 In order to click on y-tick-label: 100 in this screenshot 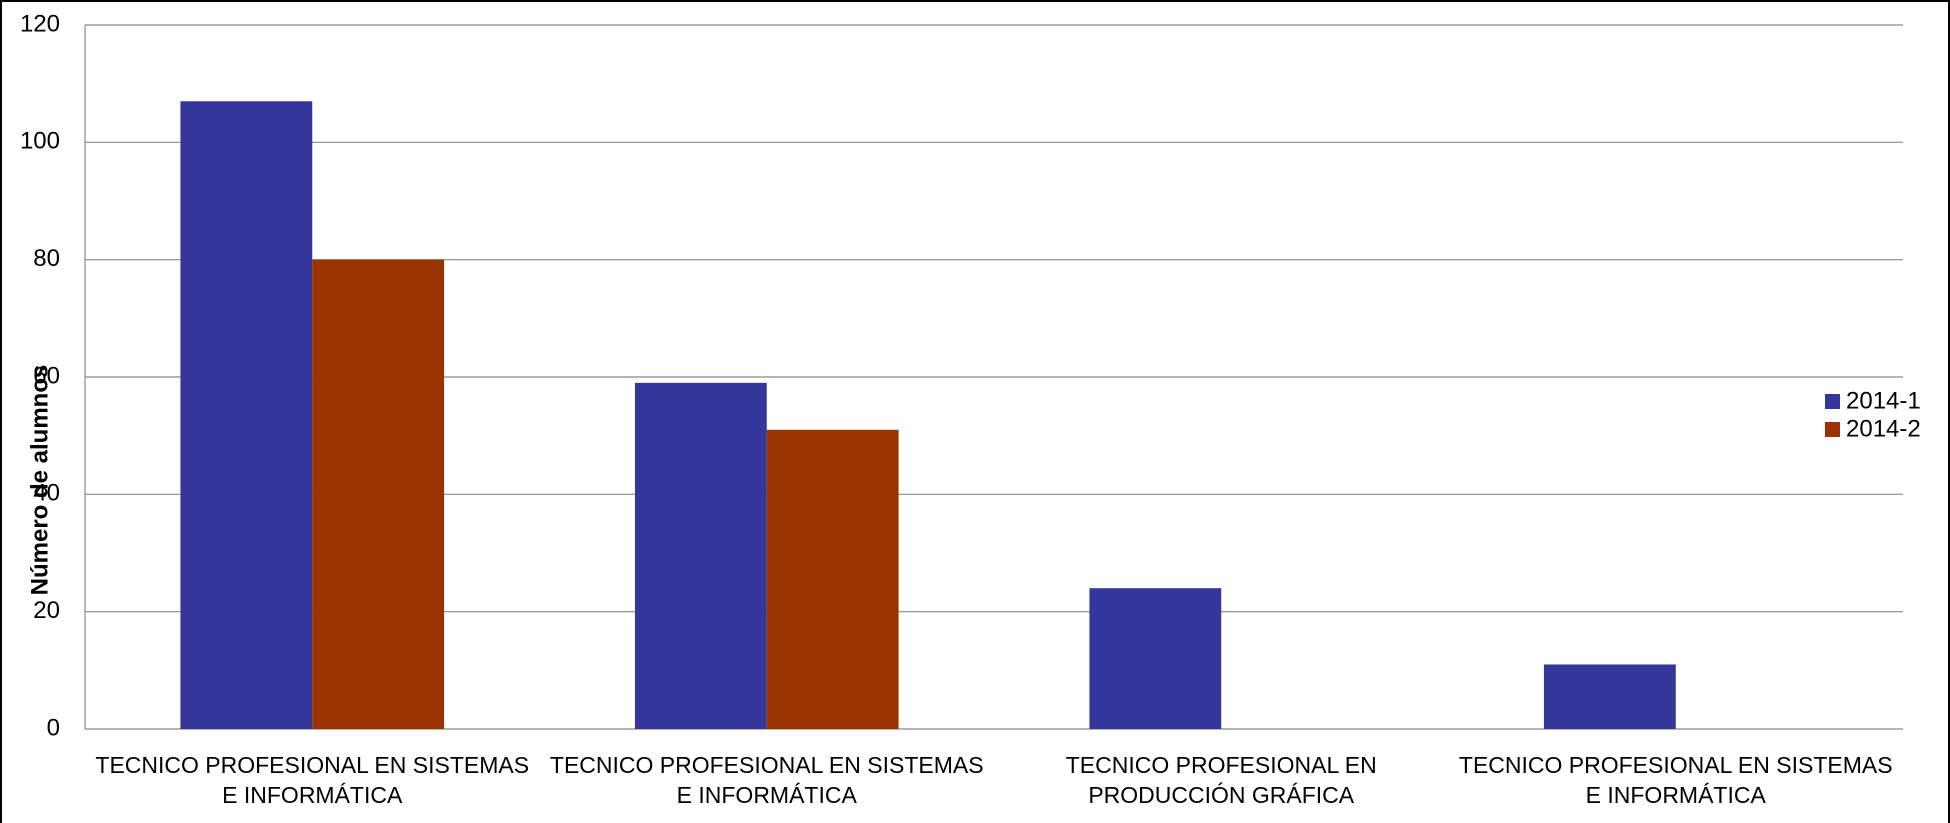, I will do `click(40, 141)`.